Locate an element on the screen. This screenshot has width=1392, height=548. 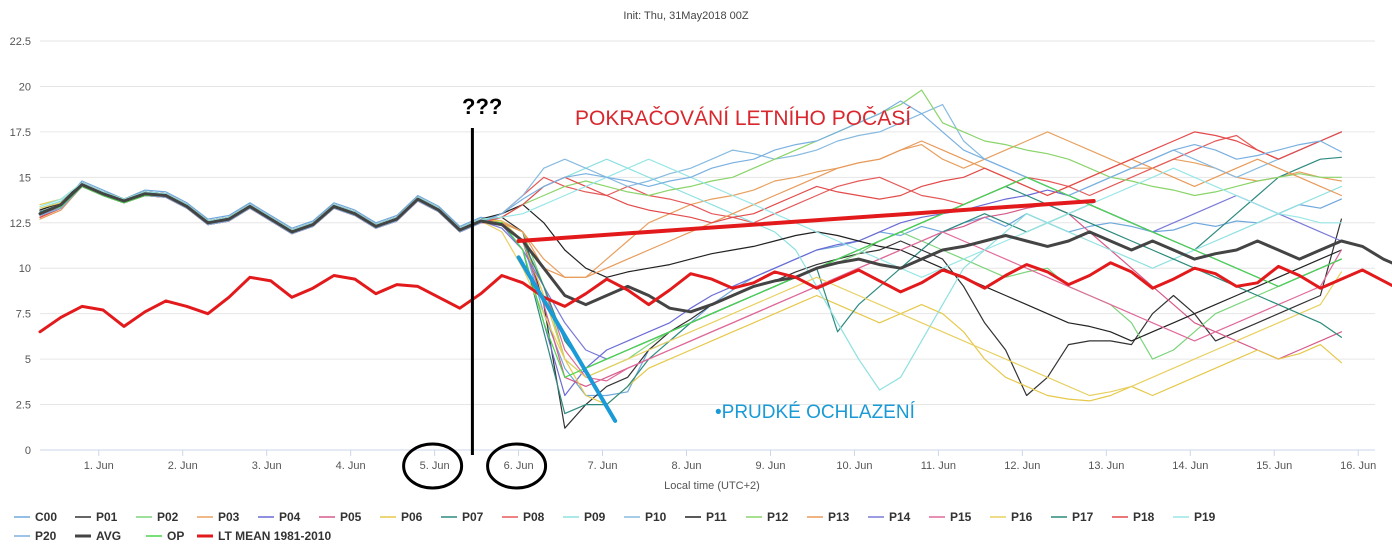
x-axis-label: Local time (UTC+2) is located at coordinates (712, 486).